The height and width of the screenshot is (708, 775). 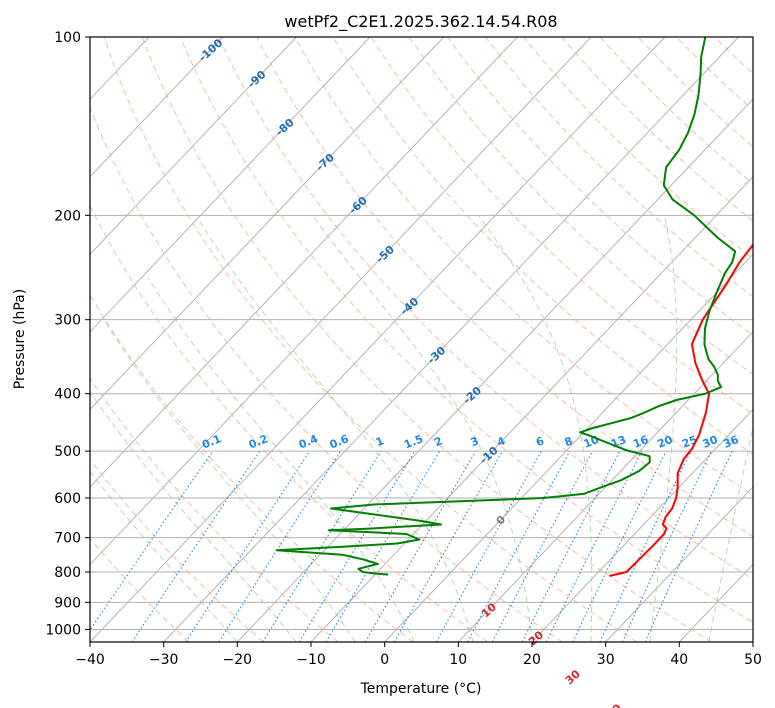 What do you see at coordinates (640, 442) in the screenshot?
I see `mixing-ratio-label: 16` at bounding box center [640, 442].